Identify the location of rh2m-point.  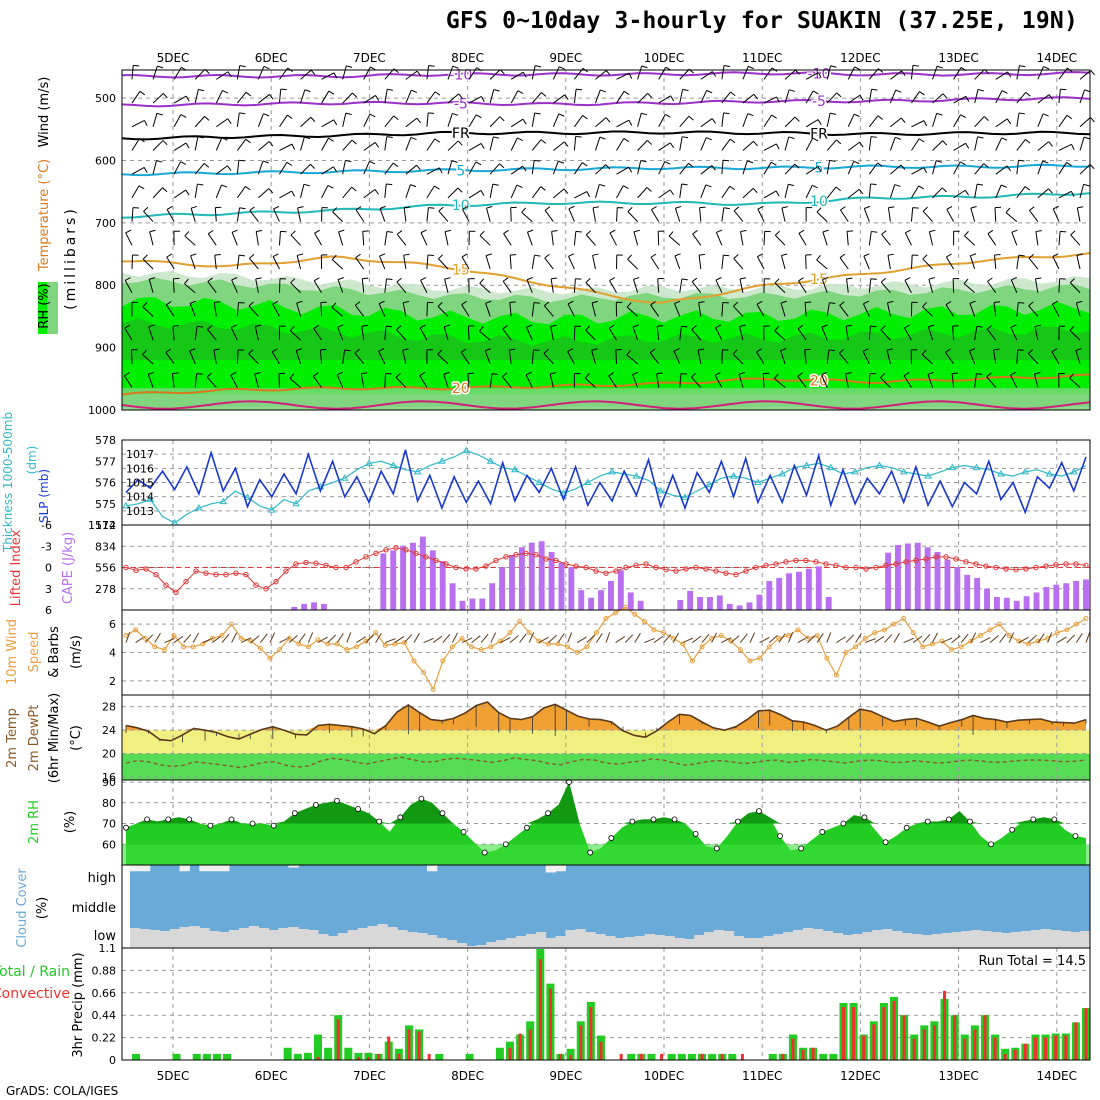
(991, 844).